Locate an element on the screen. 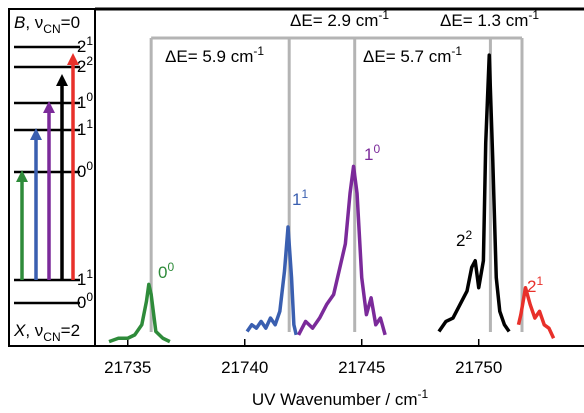 The height and width of the screenshot is (413, 584). x-axis-label: UV Wavenumber / cm-1 is located at coordinates (340, 398).